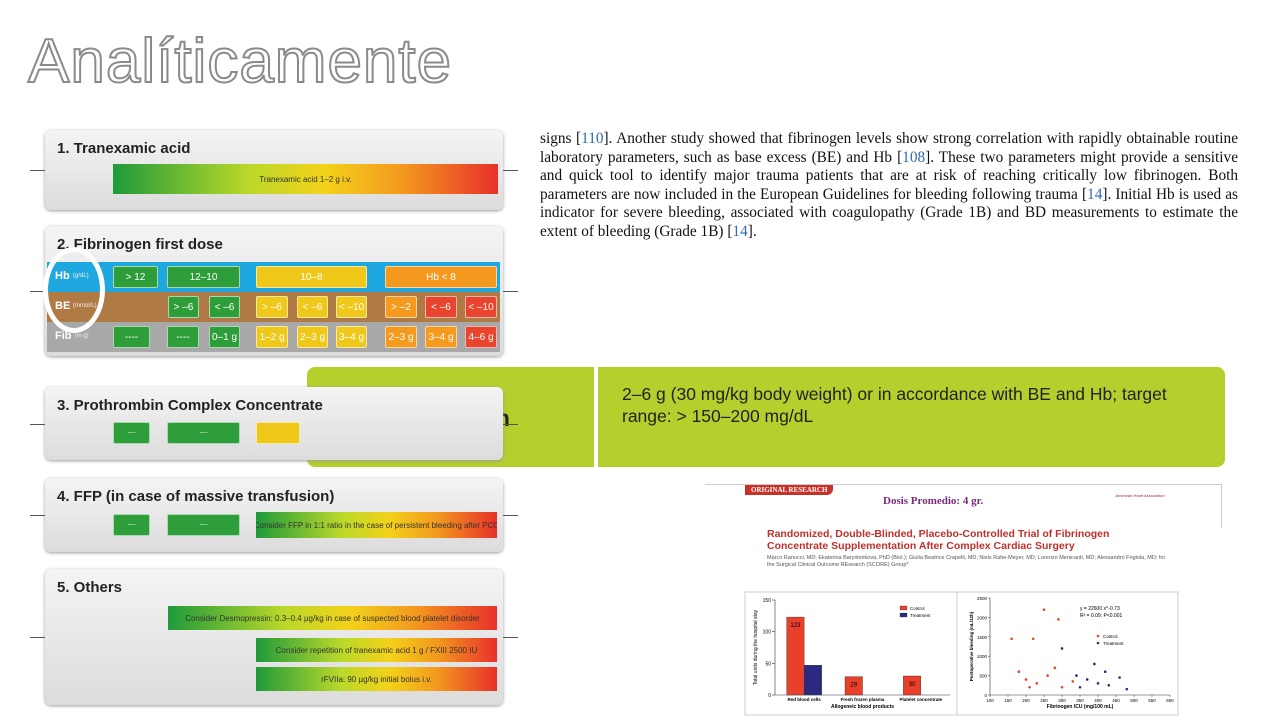 The width and height of the screenshot is (1280, 720). Describe the element at coordinates (789, 490) in the screenshot. I see `paper-badge: ORIGINAL RESEARCH` at that location.